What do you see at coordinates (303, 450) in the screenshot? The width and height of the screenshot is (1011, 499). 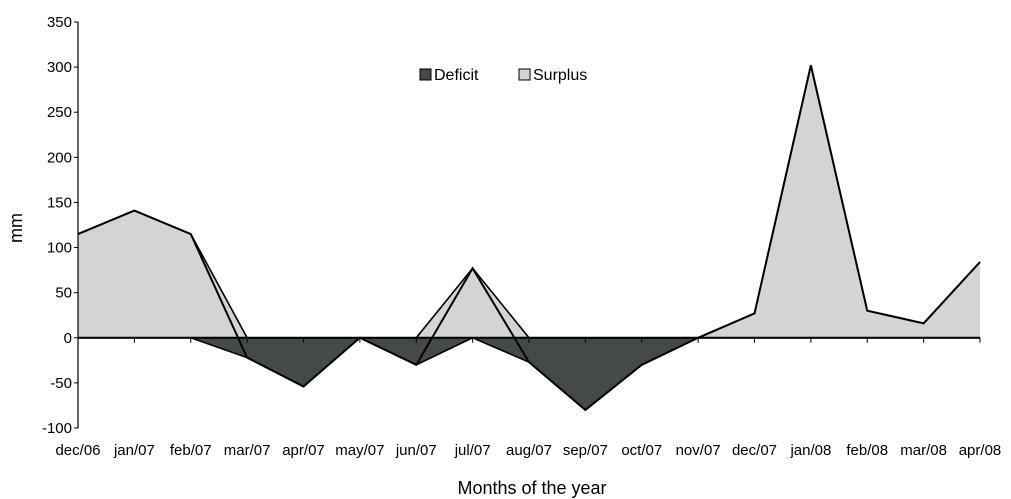 I see `x-tick-label: apr/07` at bounding box center [303, 450].